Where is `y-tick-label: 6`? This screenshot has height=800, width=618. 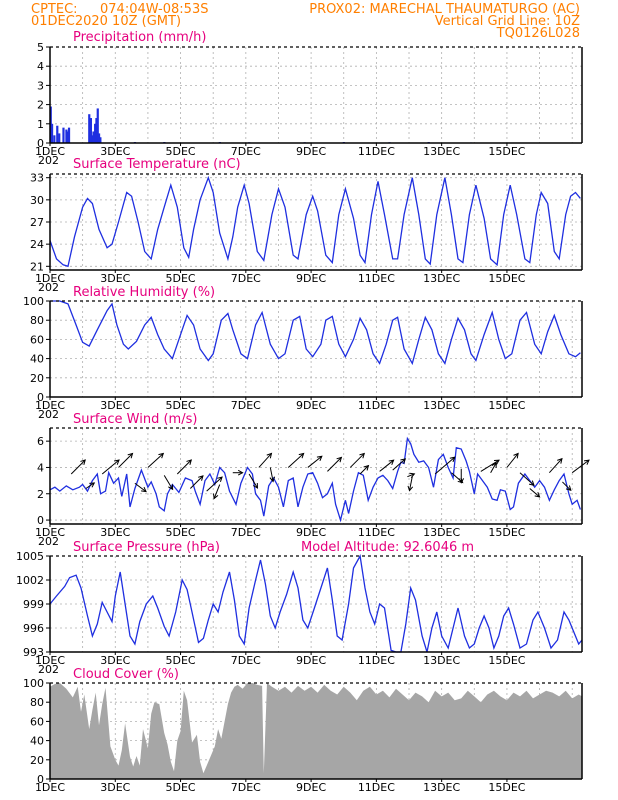
y-tick-label: 6 is located at coordinates (40, 441).